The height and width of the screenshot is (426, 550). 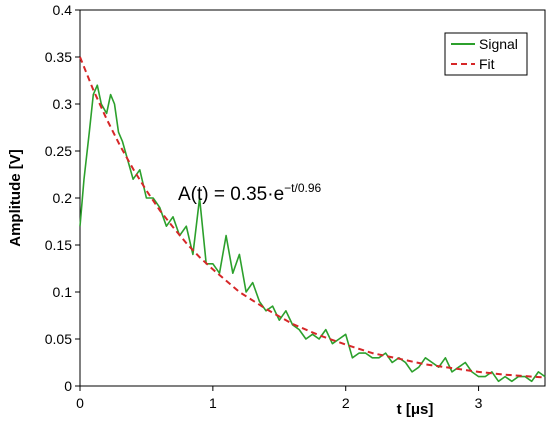 What do you see at coordinates (58, 57) in the screenshot?
I see `y-tick-label: 0.35` at bounding box center [58, 57].